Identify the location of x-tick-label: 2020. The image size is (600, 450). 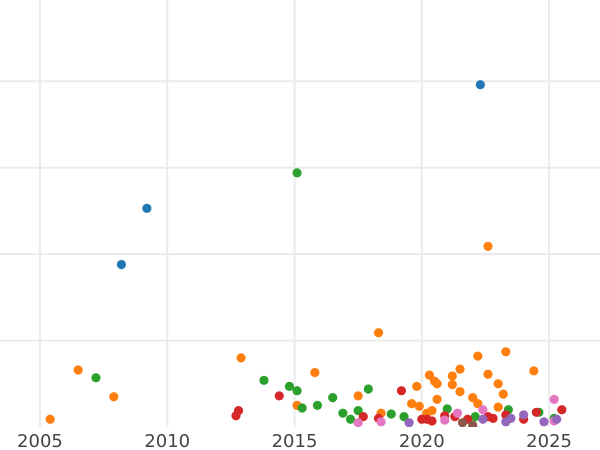
(422, 440).